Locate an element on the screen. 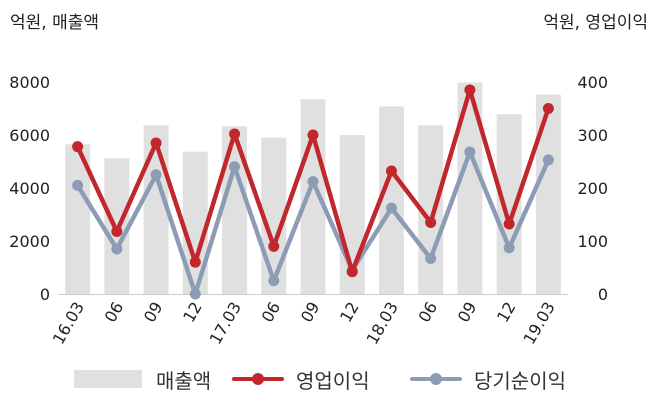 The height and width of the screenshot is (420, 658). legend-item-net-income: 당기순이익 is located at coordinates (488, 379).